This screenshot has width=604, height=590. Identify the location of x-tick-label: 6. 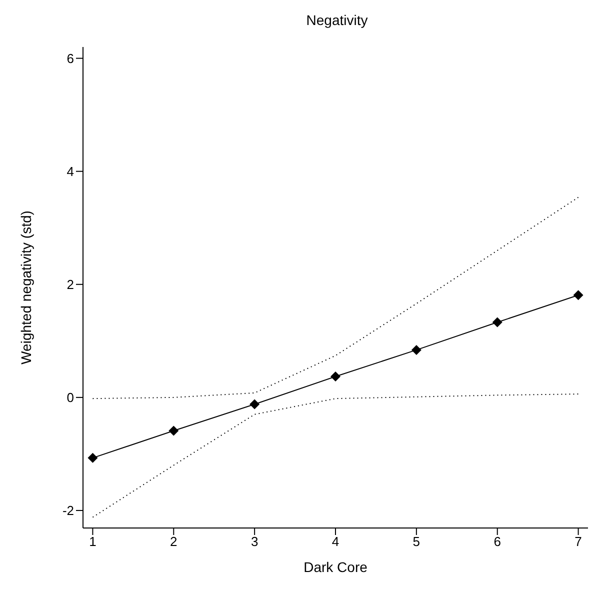
(497, 542).